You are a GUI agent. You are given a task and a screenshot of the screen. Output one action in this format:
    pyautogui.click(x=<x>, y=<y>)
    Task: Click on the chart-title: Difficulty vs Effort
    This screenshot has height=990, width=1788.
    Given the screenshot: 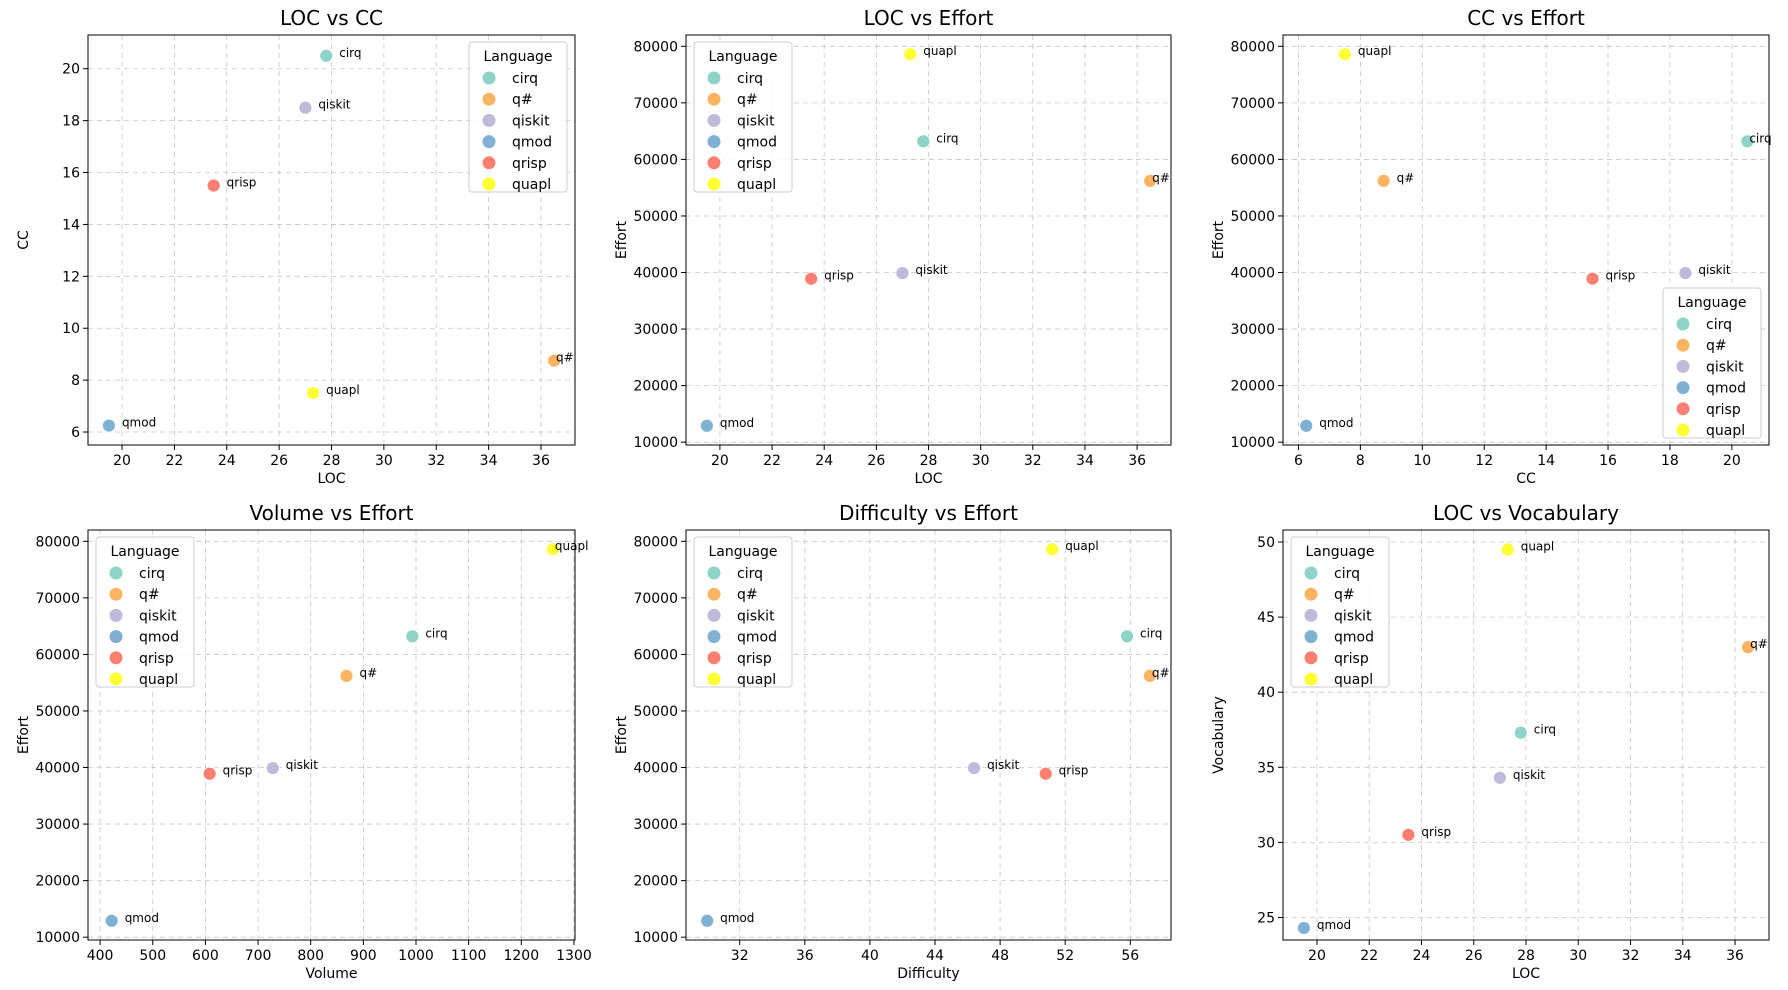 What is the action you would take?
    pyautogui.click(x=928, y=513)
    